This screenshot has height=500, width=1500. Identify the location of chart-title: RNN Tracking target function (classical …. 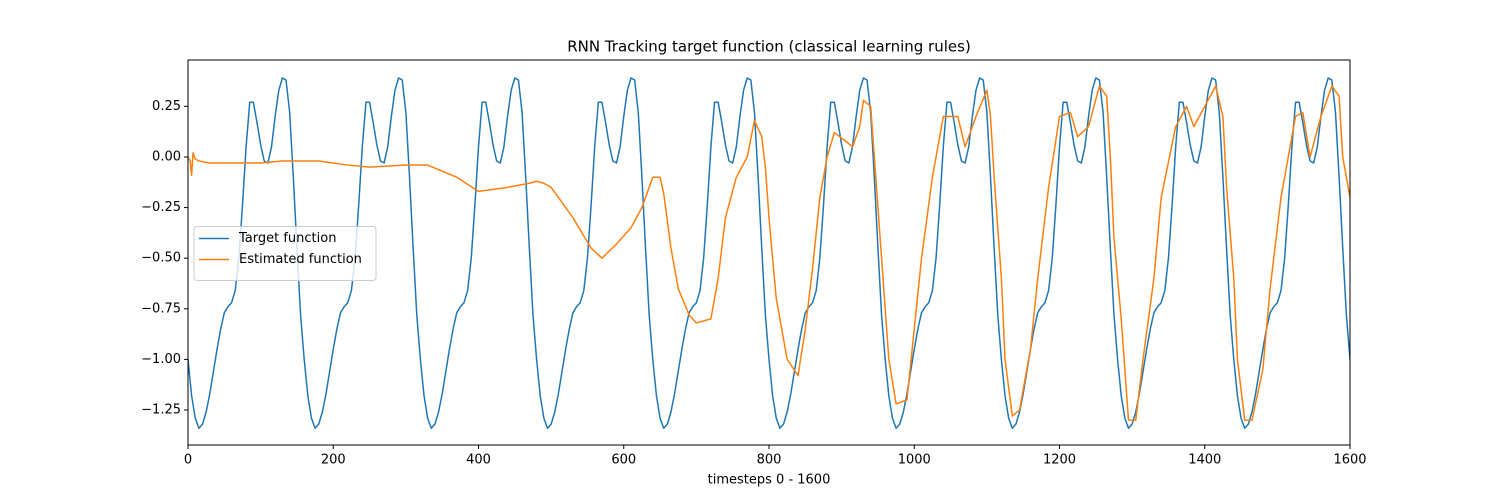
(769, 47).